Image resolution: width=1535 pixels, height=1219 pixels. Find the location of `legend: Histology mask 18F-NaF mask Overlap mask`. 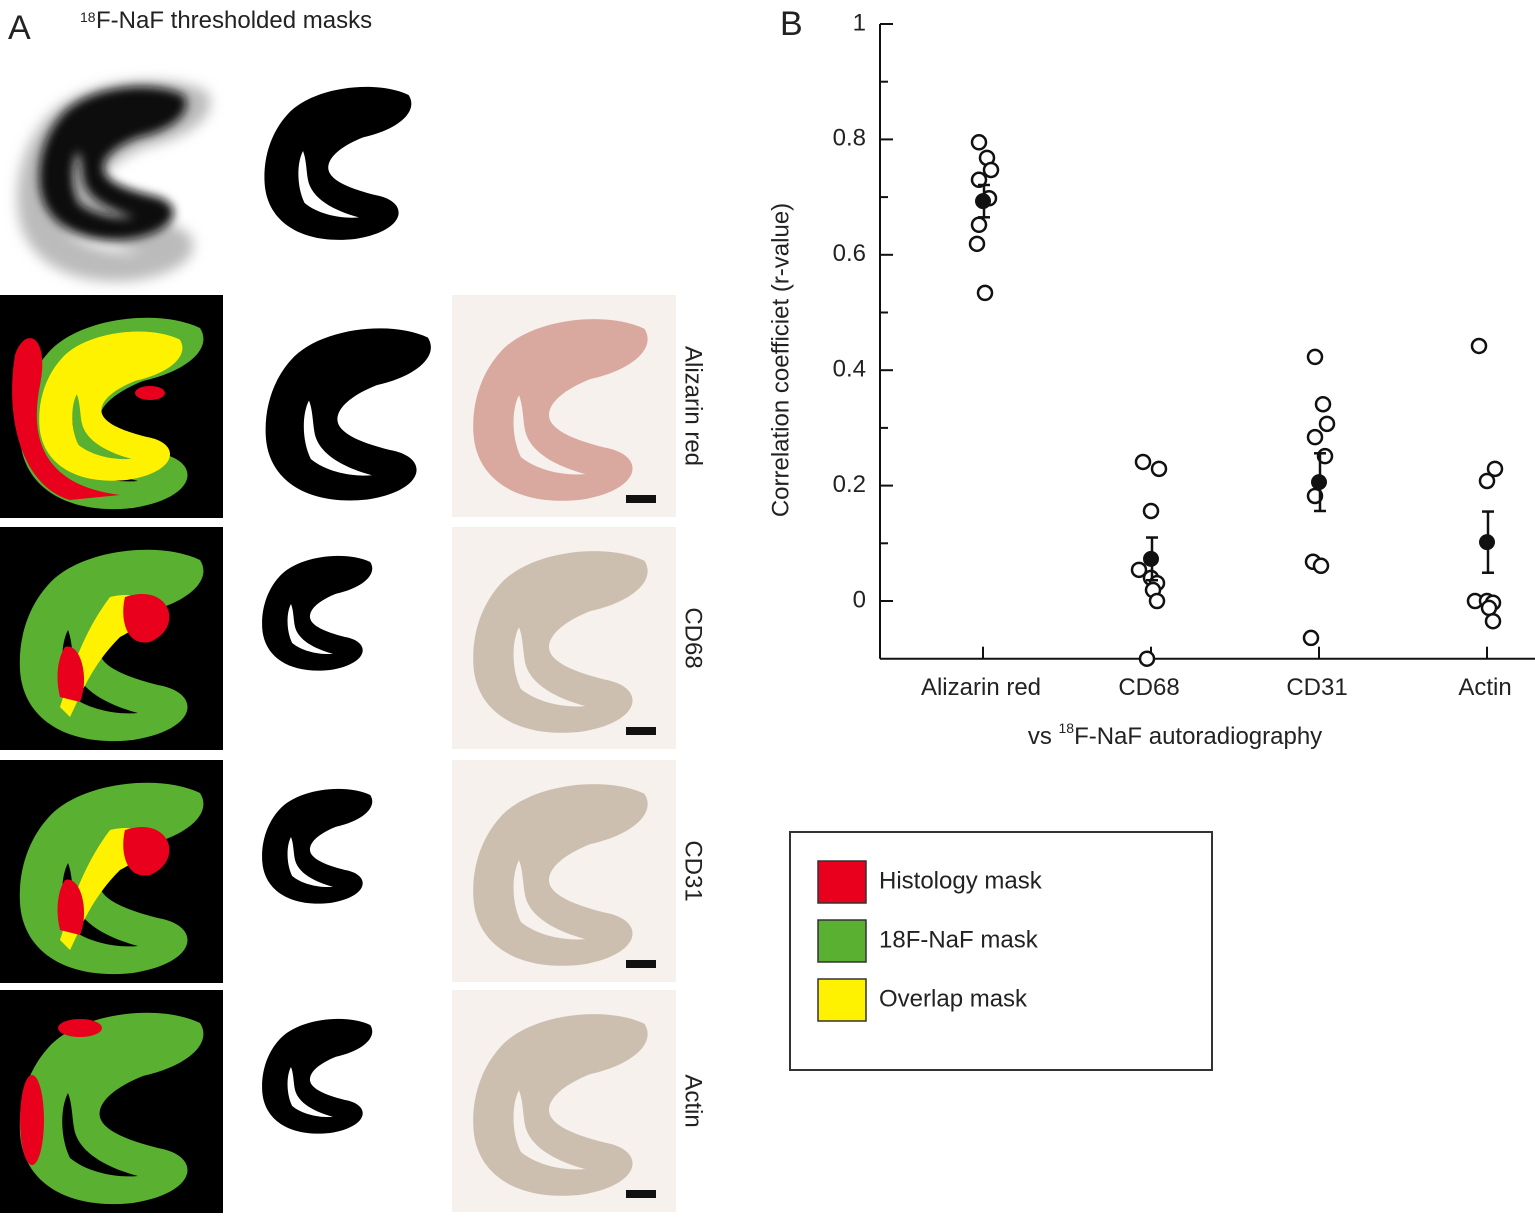

legend: Histology mask 18F-NaF mask Overlap mask is located at coordinates (1001, 951).